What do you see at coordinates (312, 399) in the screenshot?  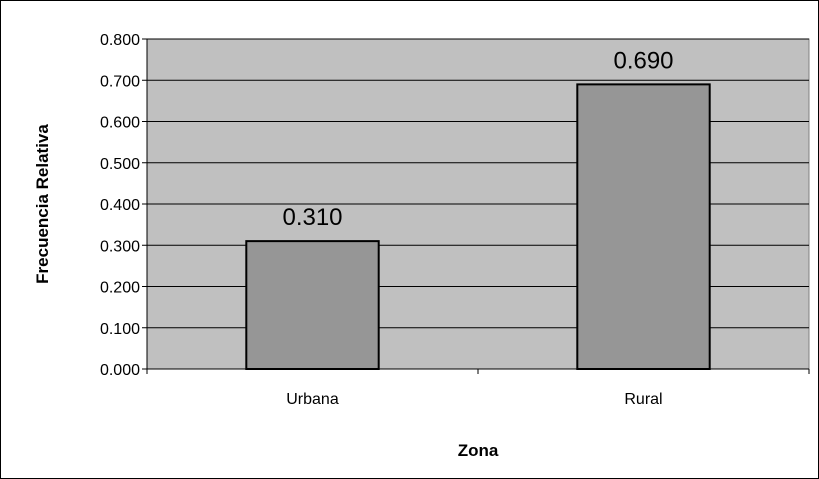 I see `x-tick-label: Urbana` at bounding box center [312, 399].